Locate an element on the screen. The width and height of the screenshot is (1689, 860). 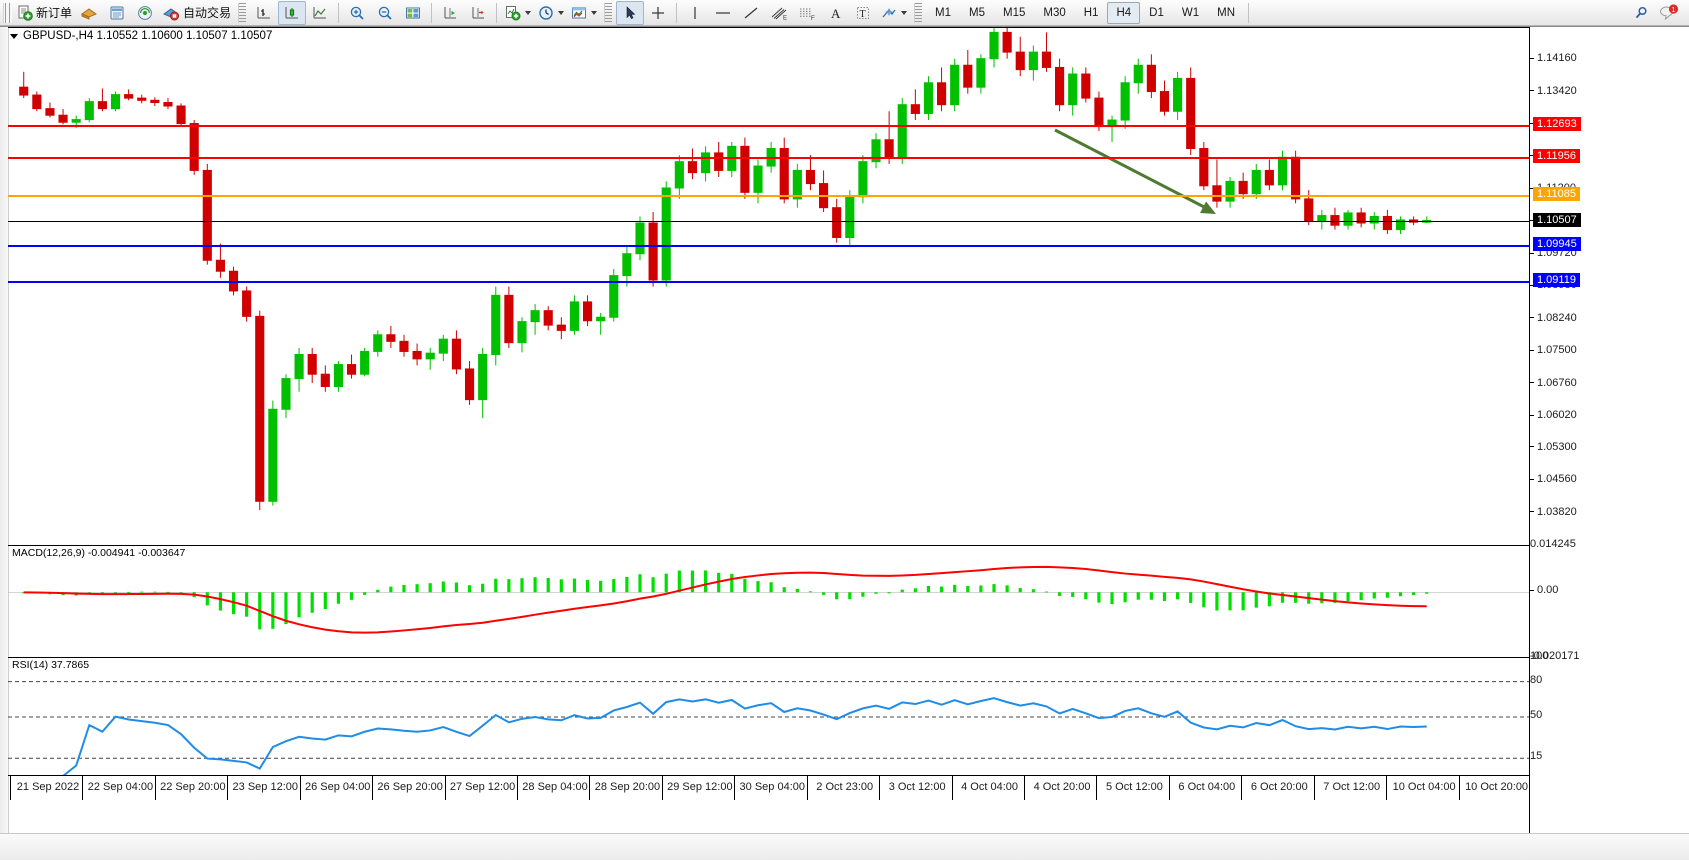
auto-trading-button: 自动交易 is located at coordinates (196, 13).